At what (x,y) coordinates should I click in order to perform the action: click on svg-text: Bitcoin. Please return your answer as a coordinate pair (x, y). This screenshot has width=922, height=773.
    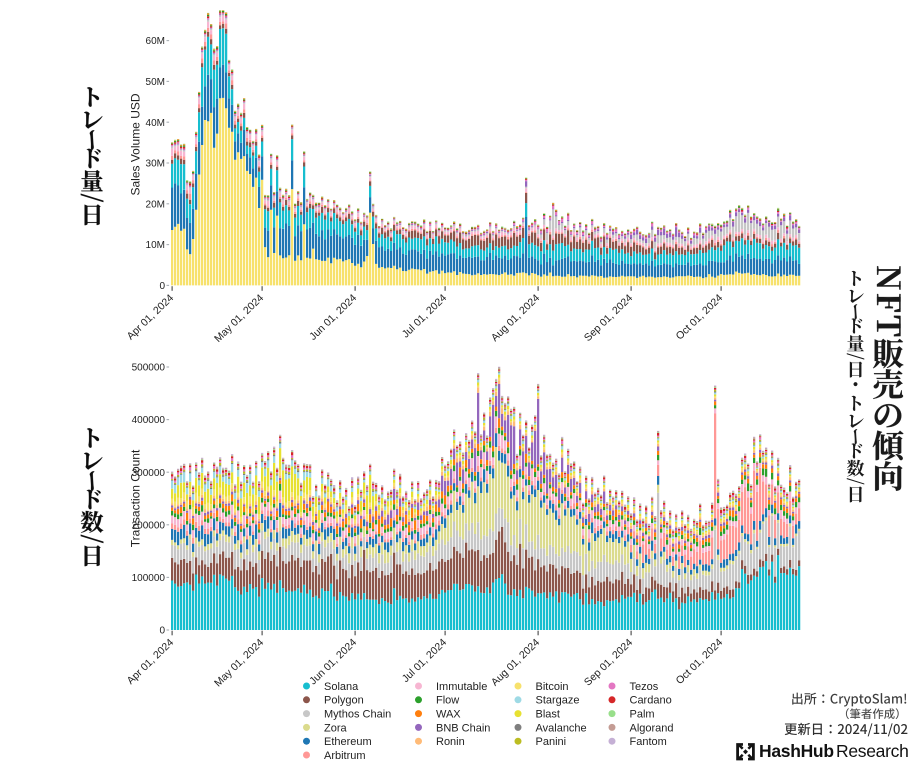
    Looking at the image, I should click on (552, 687).